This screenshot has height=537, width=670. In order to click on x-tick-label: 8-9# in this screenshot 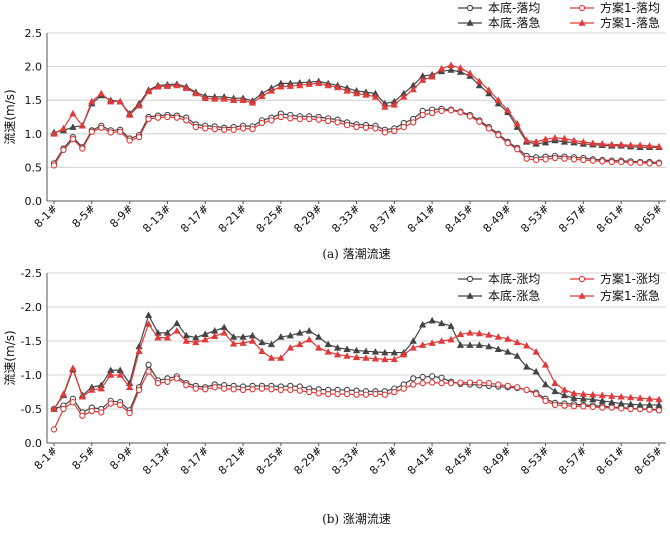, I will do `click(121, 458)`.